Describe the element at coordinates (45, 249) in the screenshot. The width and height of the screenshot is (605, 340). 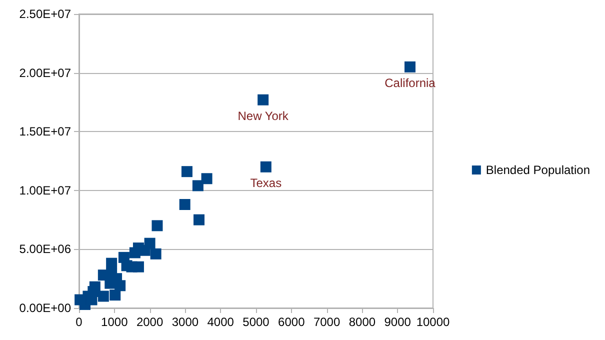
I see `y-tick-label: 5.00E+06` at that location.